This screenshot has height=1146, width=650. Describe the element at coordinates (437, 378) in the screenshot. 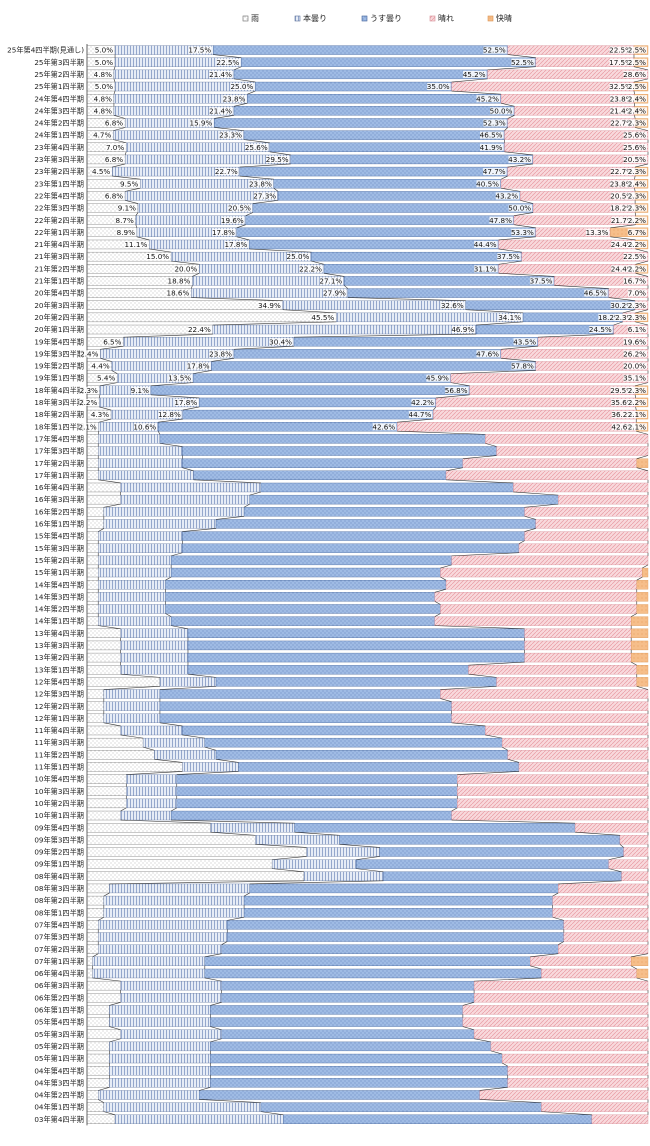

I see `data-label: 45.9%` at that location.